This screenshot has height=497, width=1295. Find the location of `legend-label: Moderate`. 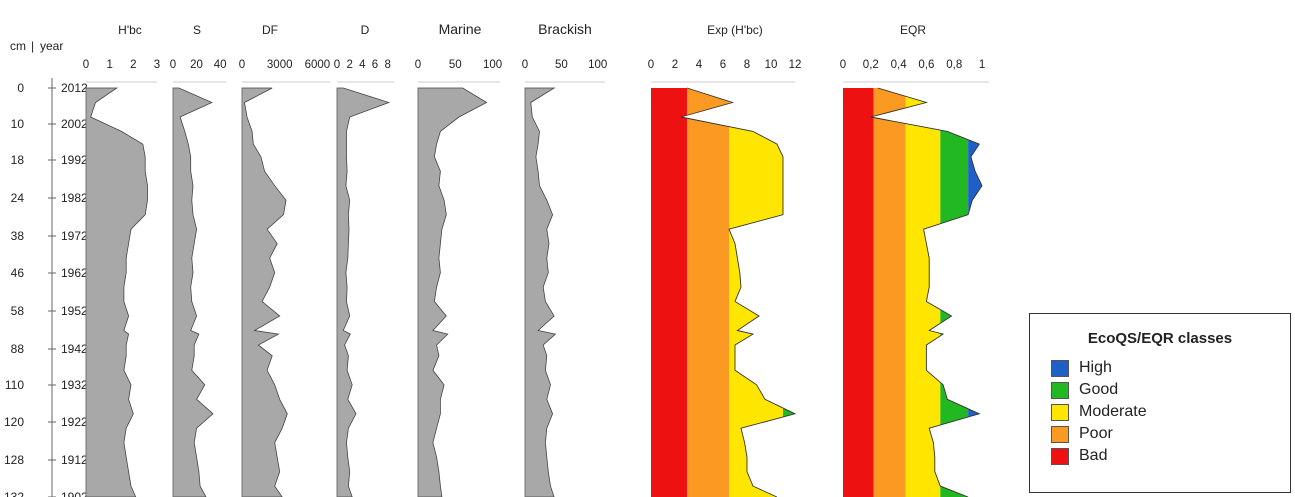

legend-label: Moderate is located at coordinates (1113, 411).